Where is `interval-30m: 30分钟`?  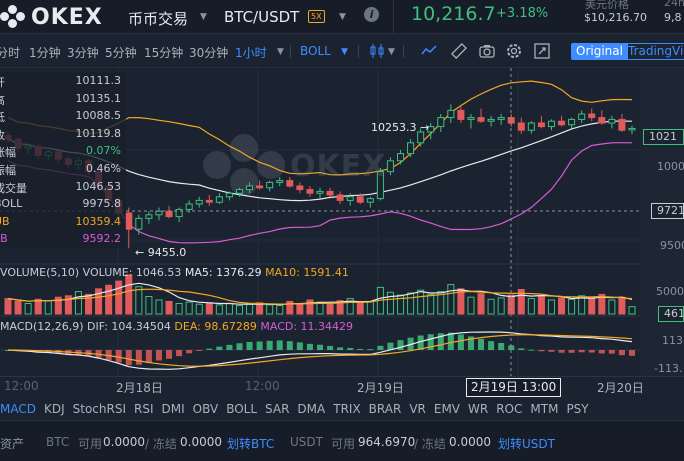 interval-30m: 30分钟 is located at coordinates (209, 53).